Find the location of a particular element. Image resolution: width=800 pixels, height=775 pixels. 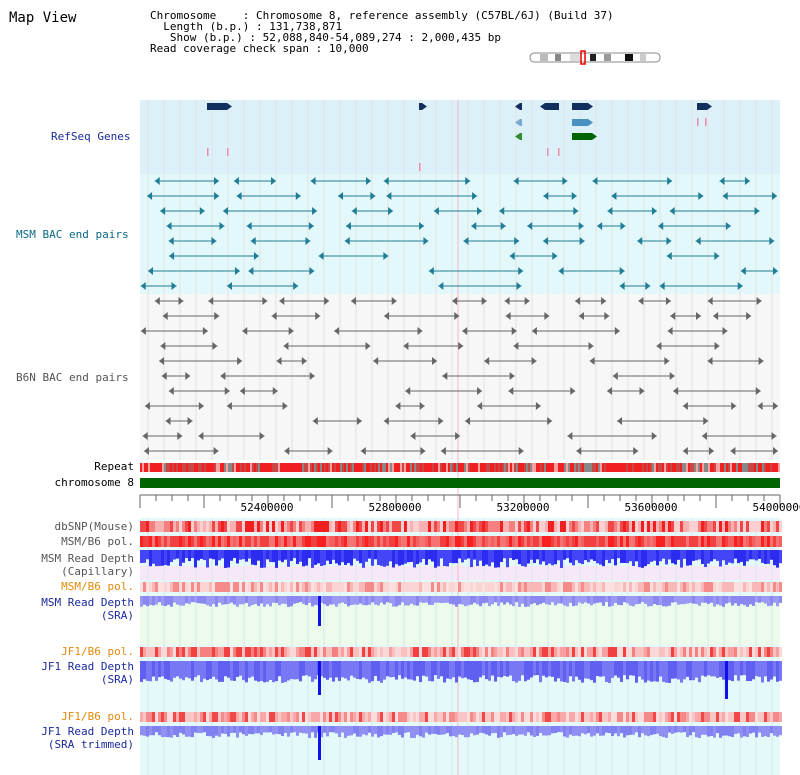

jf1-sra-depth-bar is located at coordinates (651, 671).